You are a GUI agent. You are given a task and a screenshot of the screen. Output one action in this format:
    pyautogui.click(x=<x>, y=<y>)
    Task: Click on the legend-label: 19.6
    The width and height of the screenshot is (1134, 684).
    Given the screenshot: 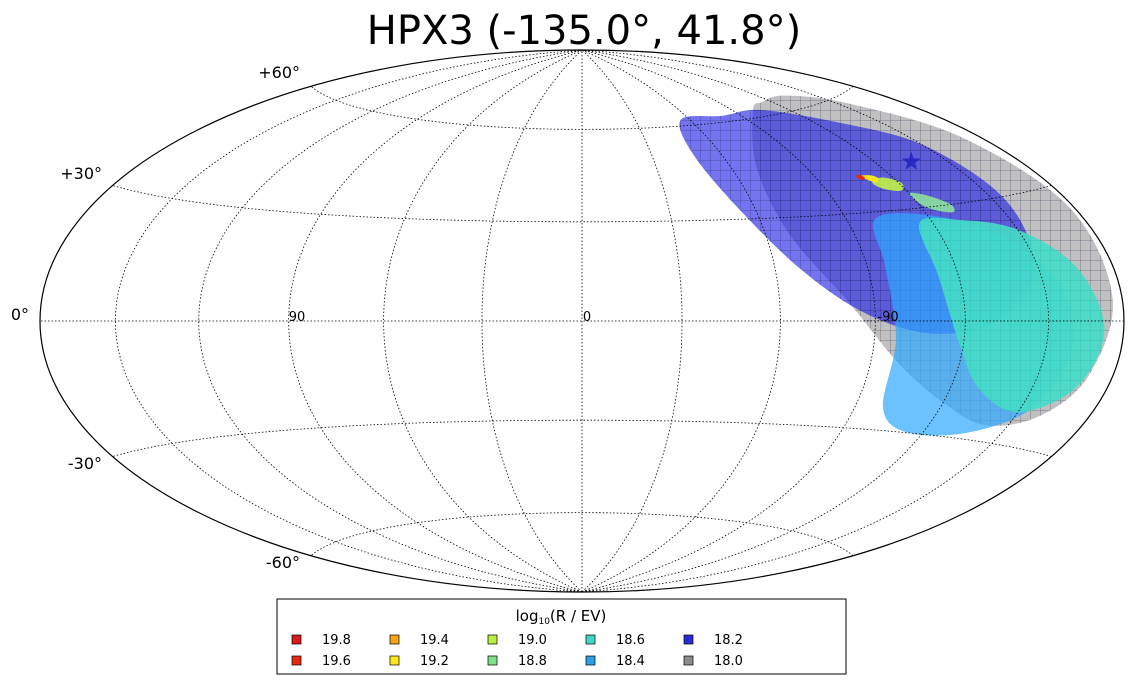 What is the action you would take?
    pyautogui.click(x=336, y=661)
    